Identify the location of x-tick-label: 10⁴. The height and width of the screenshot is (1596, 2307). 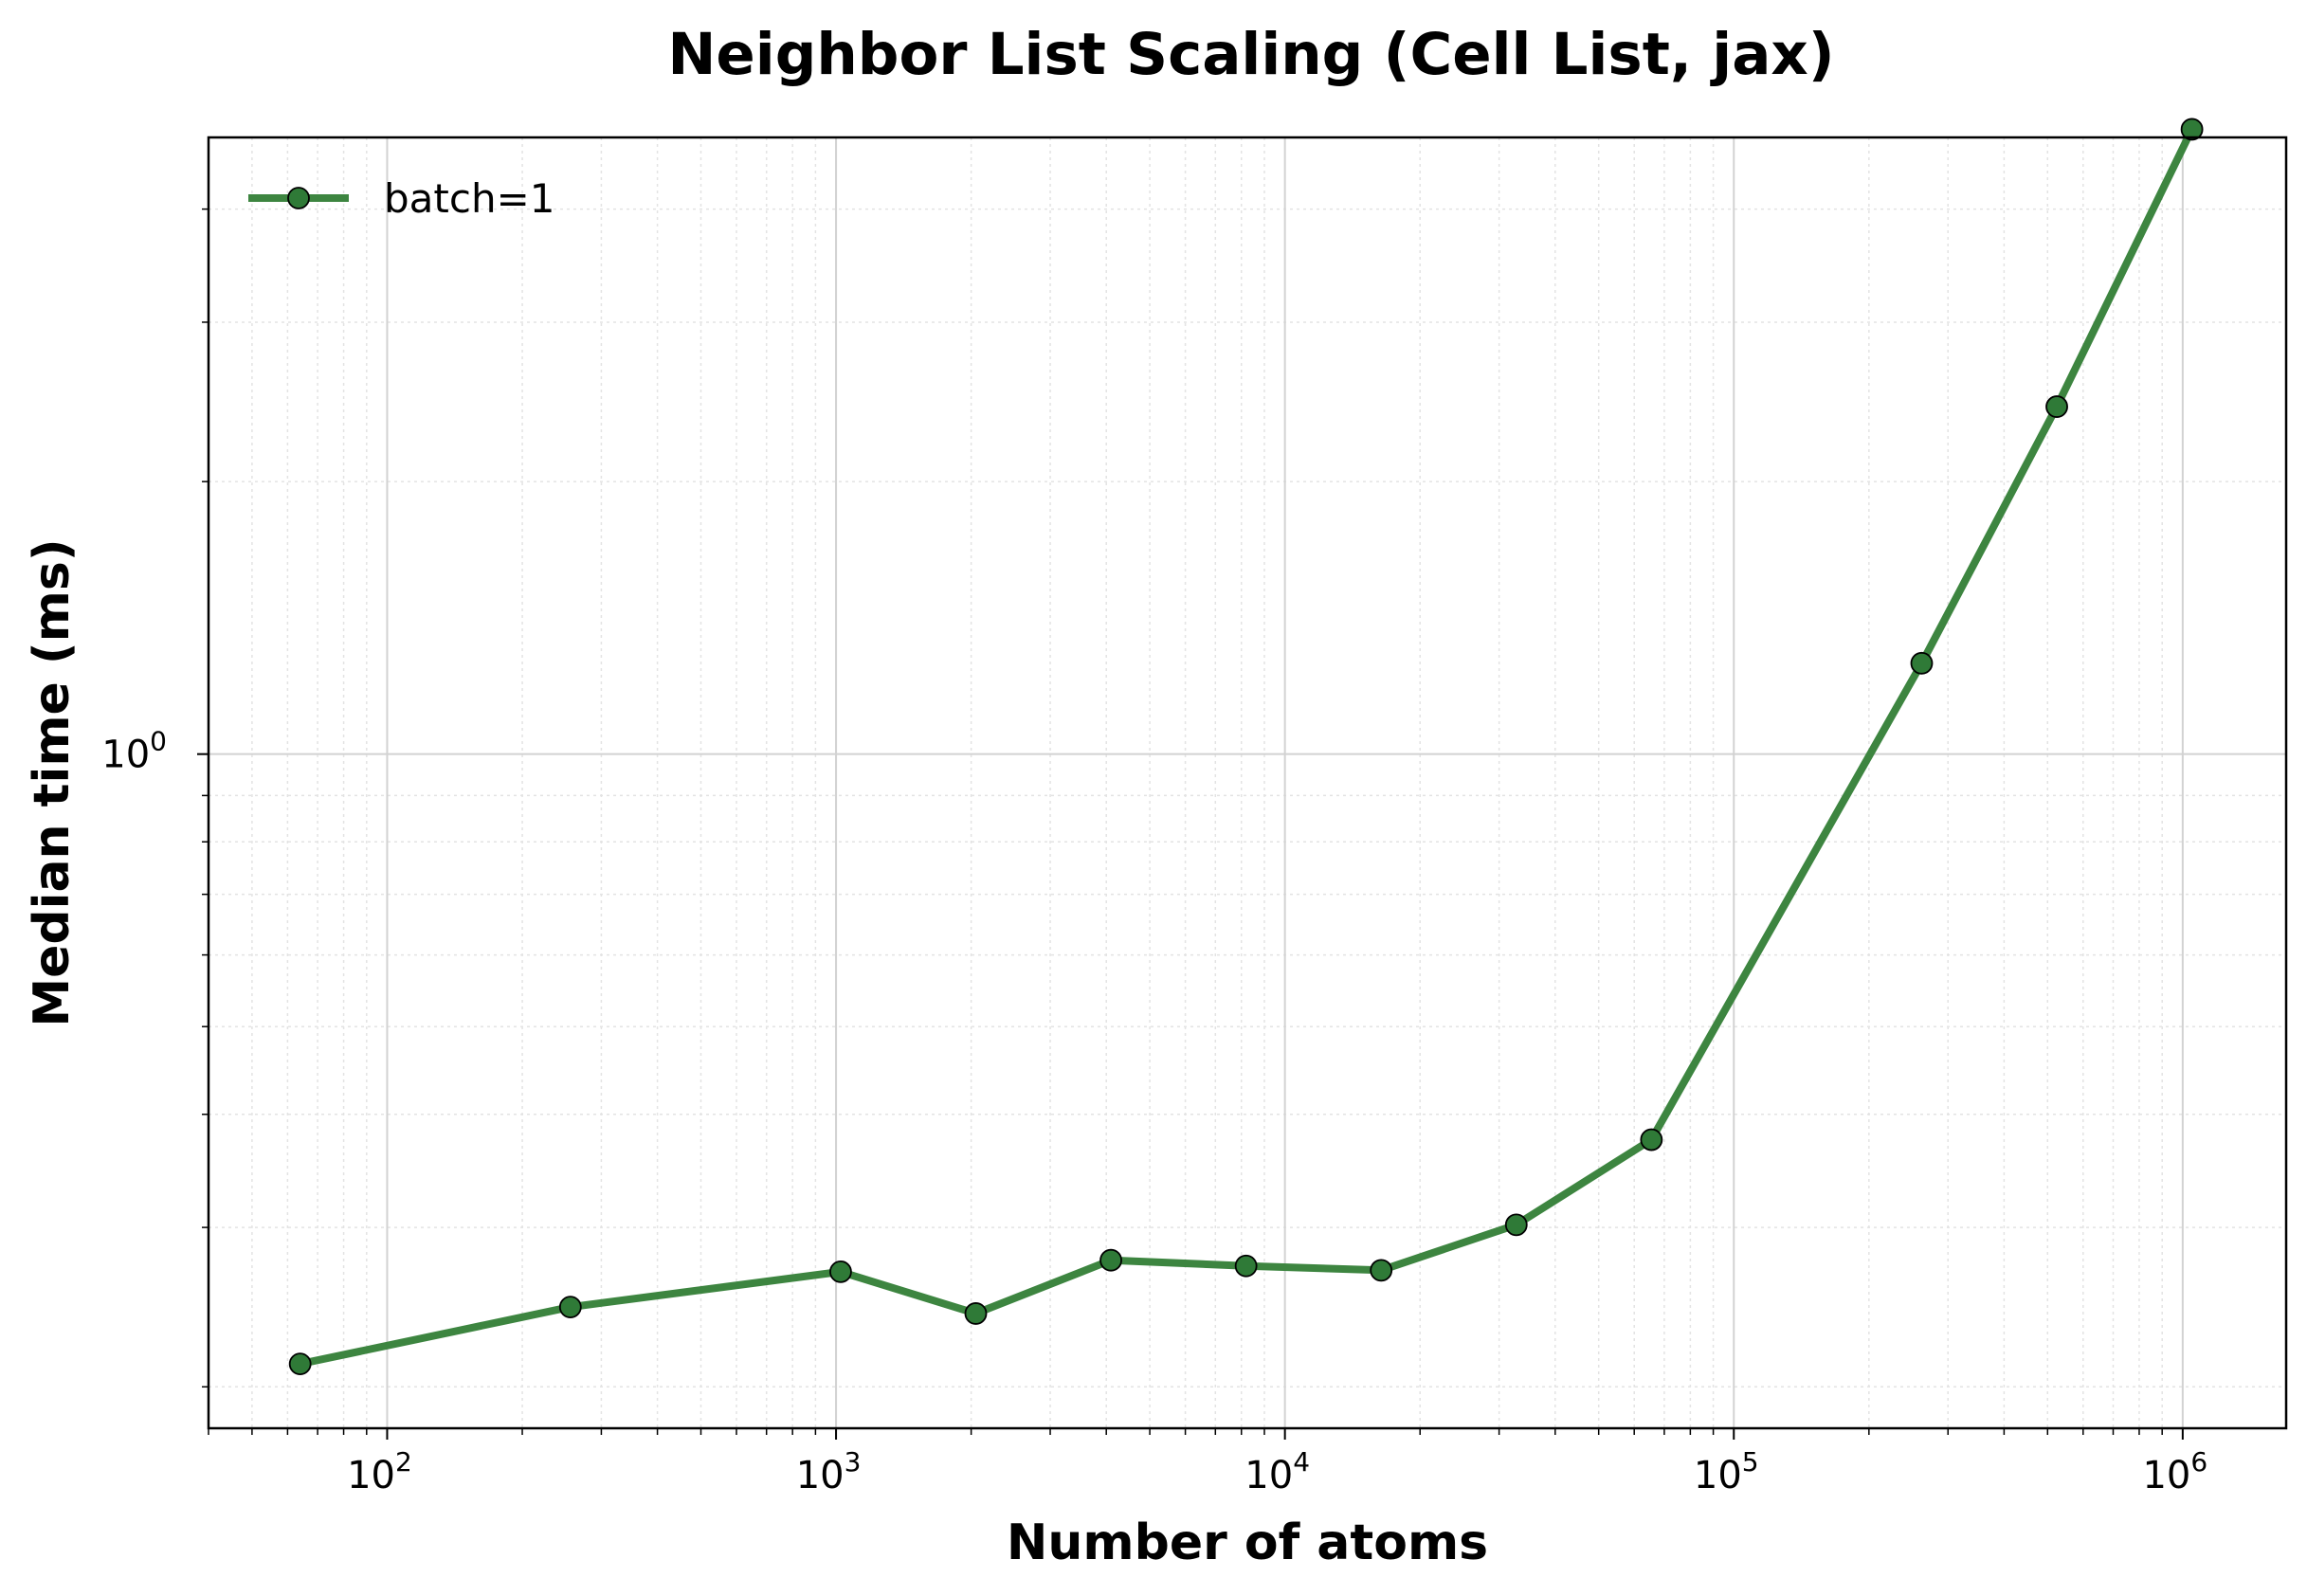
(1277, 1472).